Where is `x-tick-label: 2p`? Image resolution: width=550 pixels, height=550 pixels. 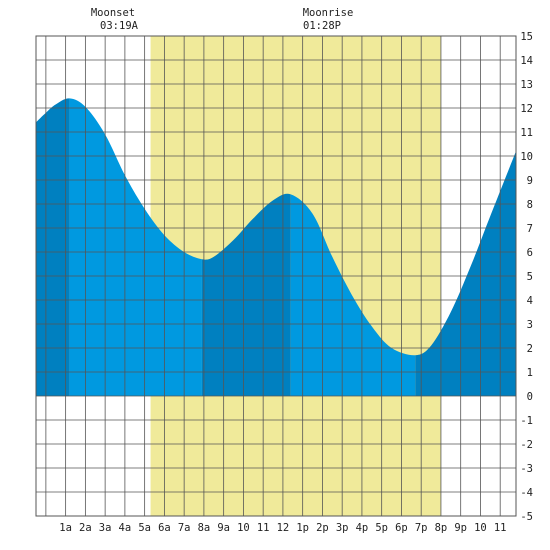
x-tick-label: 2p is located at coordinates (322, 528).